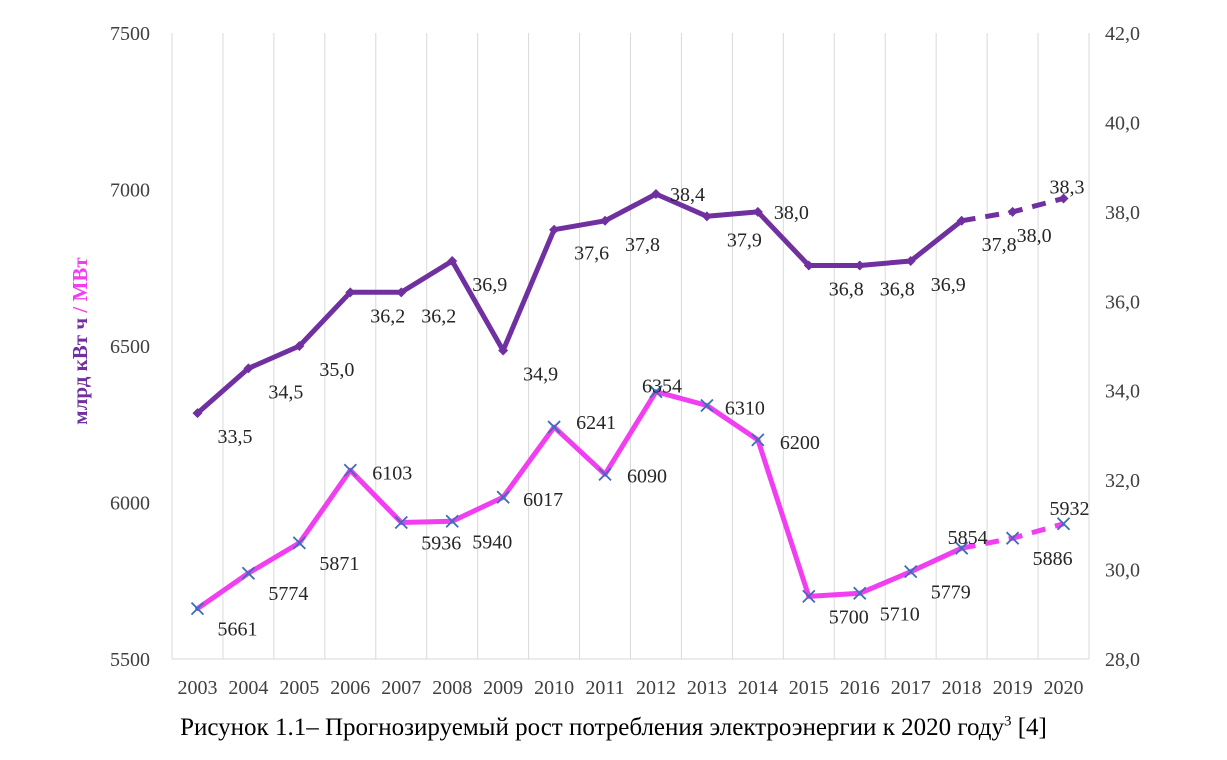 This screenshot has width=1227, height=760. Describe the element at coordinates (809, 688) in the screenshot. I see `x-tick-label: 2015` at that location.